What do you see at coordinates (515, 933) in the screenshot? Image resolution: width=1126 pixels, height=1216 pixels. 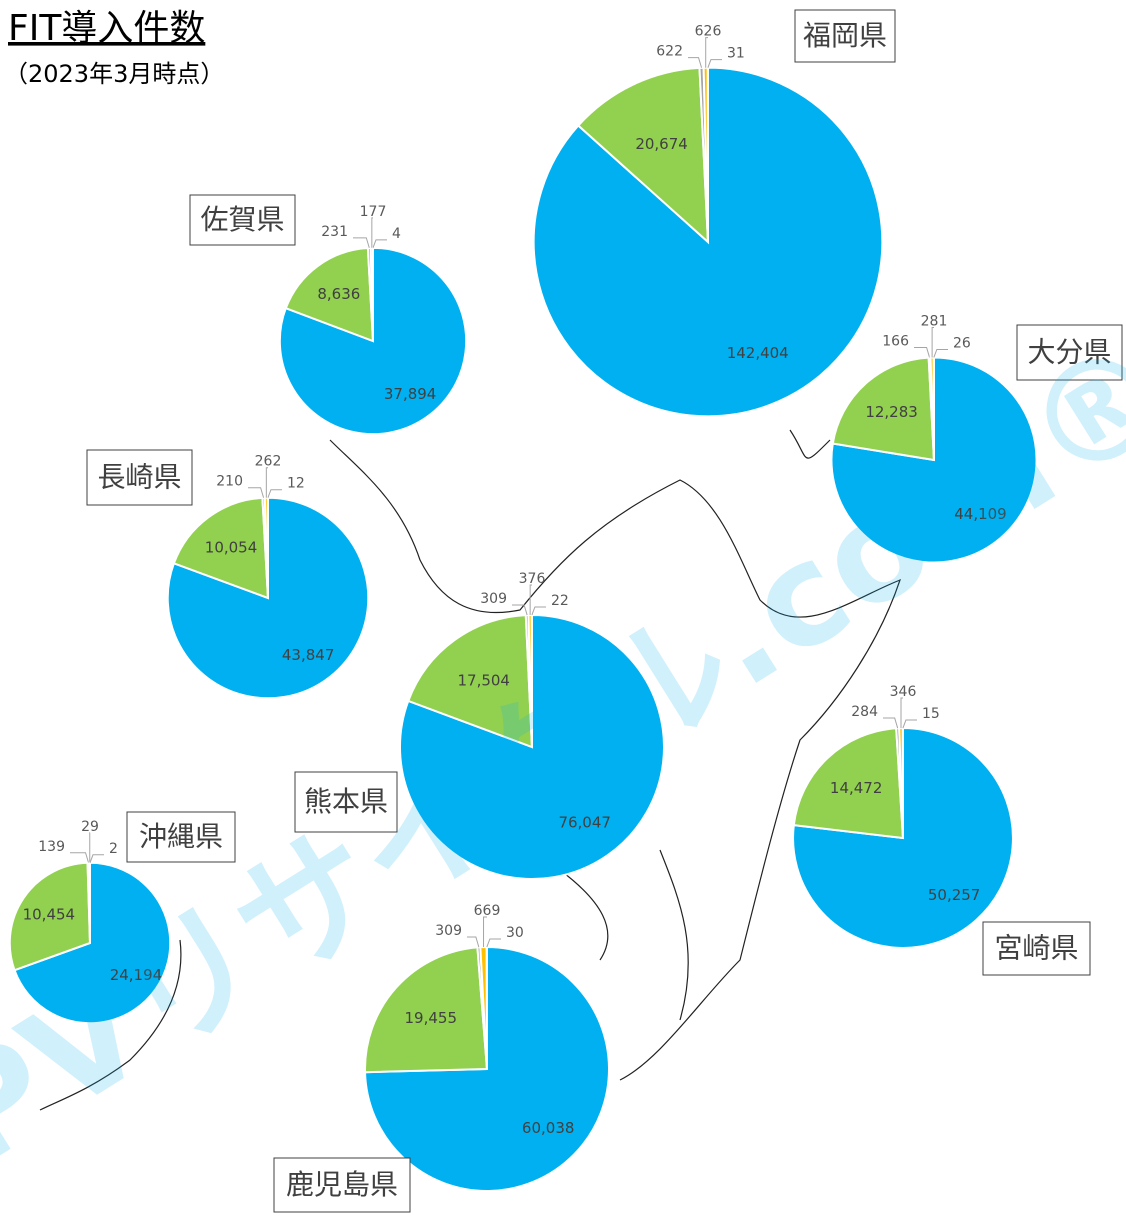 I see `data-label: 30` at bounding box center [515, 933].